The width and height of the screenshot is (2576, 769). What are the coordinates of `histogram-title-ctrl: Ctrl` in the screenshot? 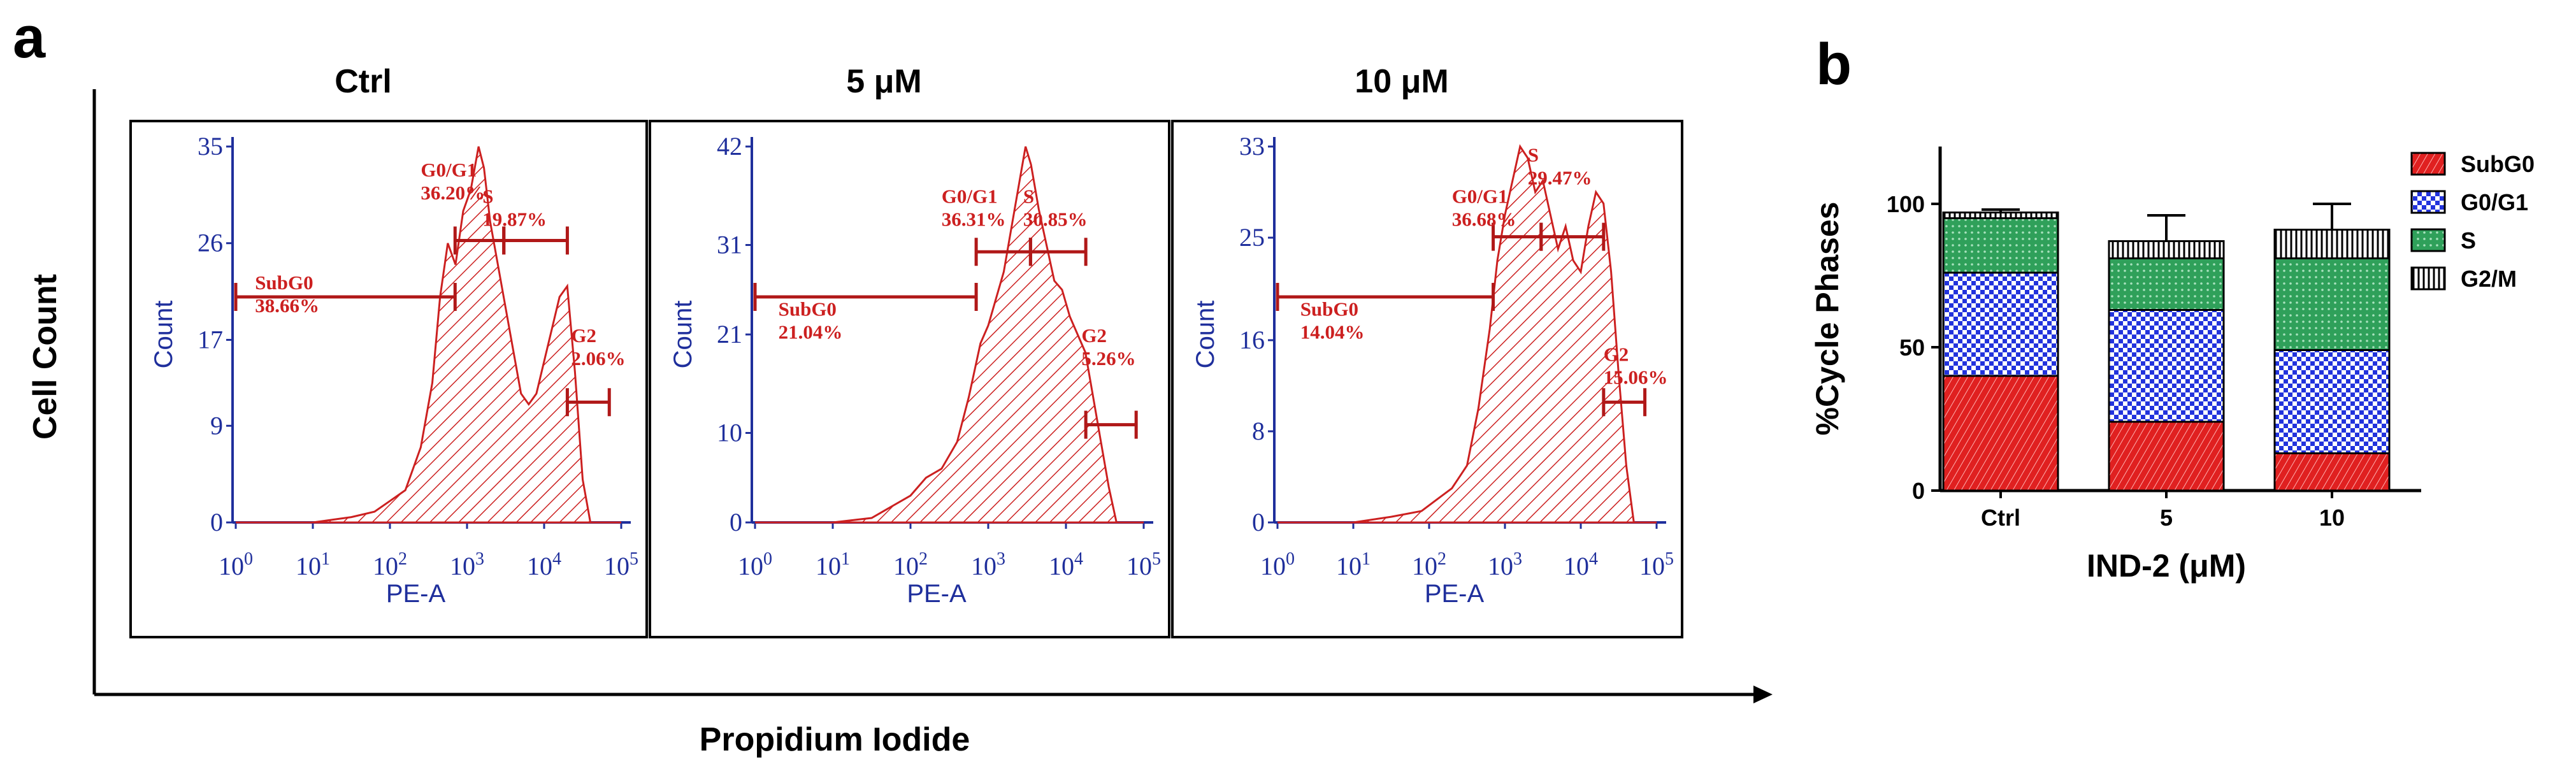 It's located at (363, 81).